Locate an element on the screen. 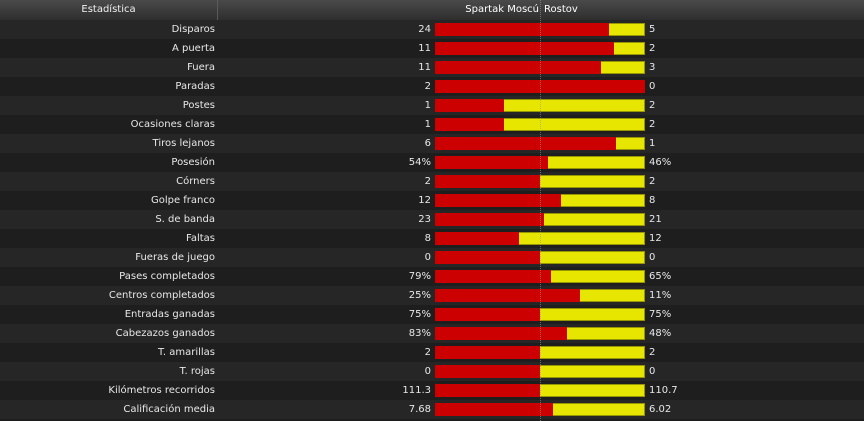 Image resolution: width=864 pixels, height=421 pixels. home-value: 1 is located at coordinates (427, 124).